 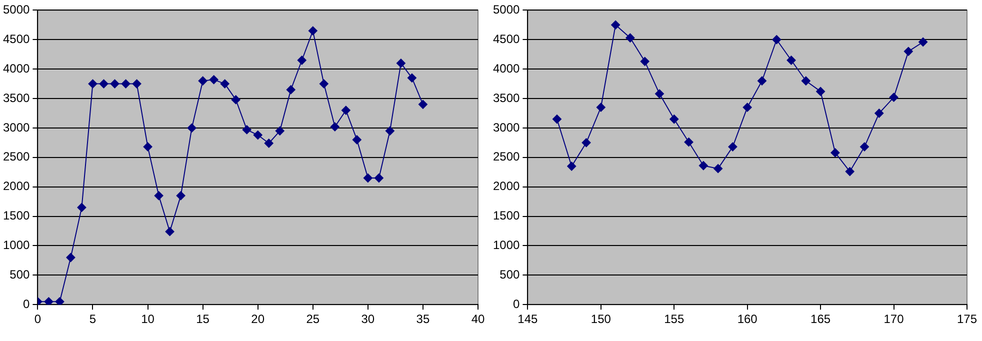 What do you see at coordinates (148, 319) in the screenshot?
I see `x-tick-label: 10` at bounding box center [148, 319].